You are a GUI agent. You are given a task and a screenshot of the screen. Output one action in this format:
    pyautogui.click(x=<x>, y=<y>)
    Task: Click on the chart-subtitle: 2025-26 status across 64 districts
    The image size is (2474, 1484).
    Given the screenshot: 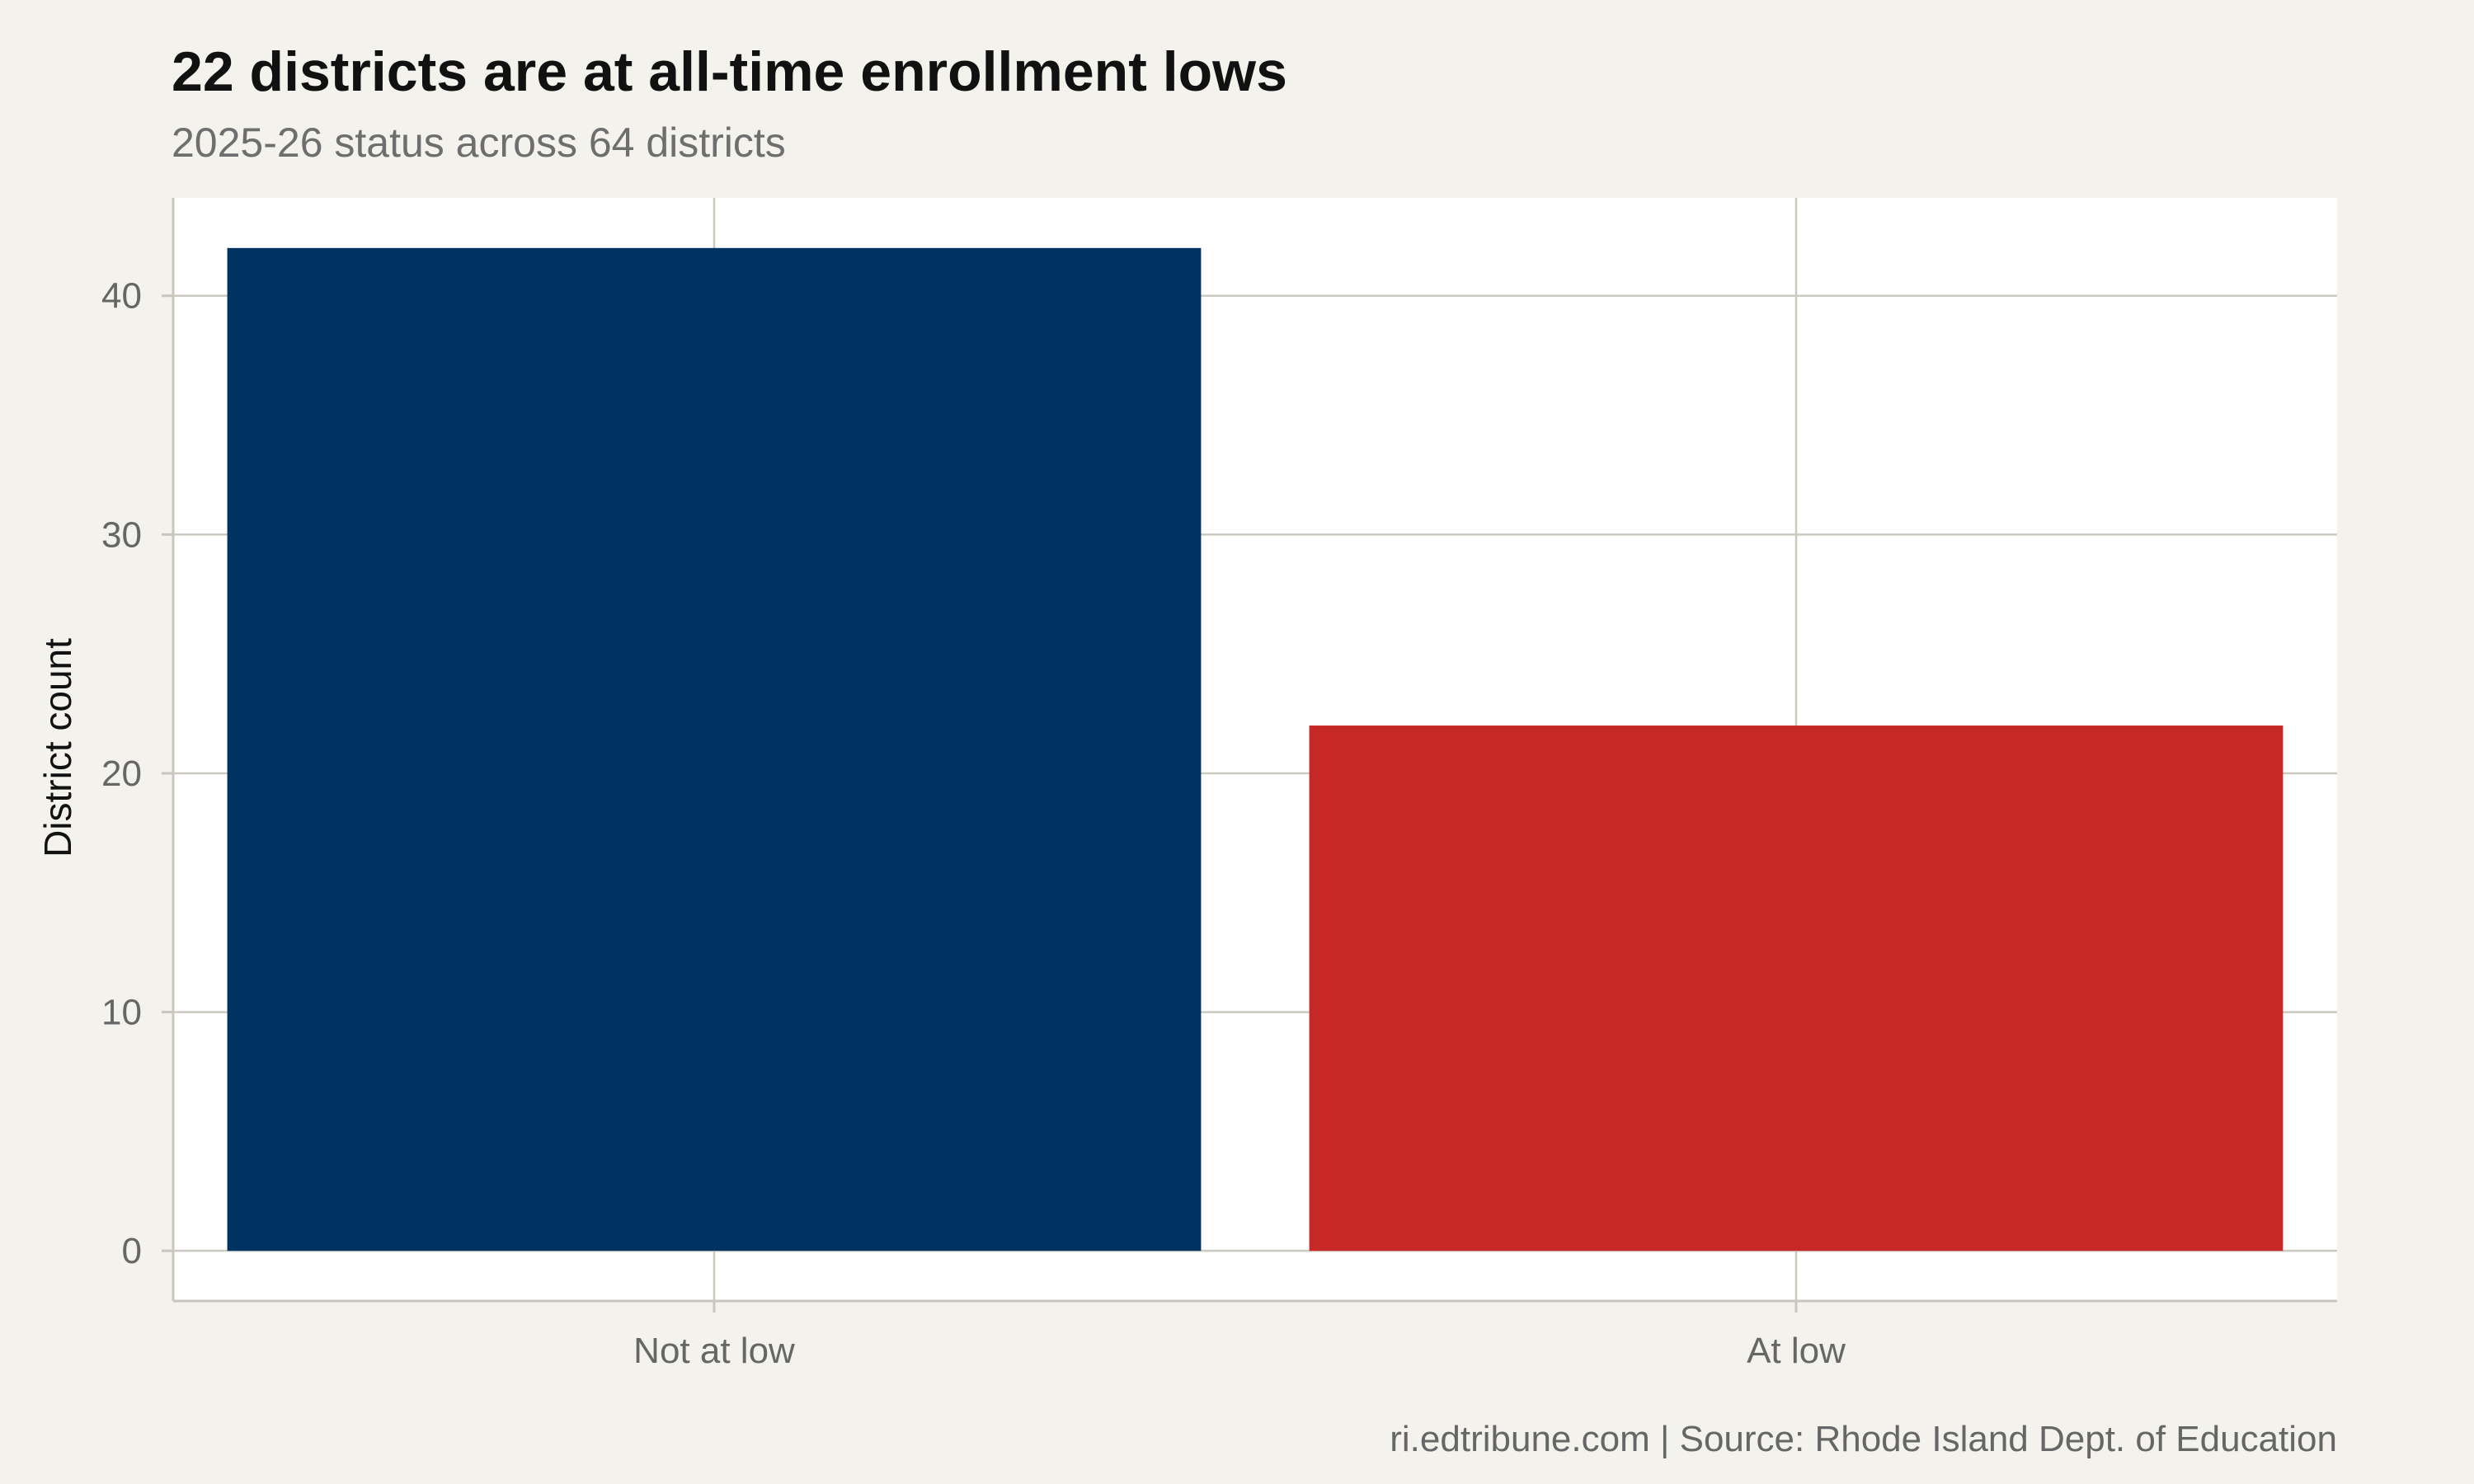 What is the action you would take?
    pyautogui.click(x=479, y=143)
    